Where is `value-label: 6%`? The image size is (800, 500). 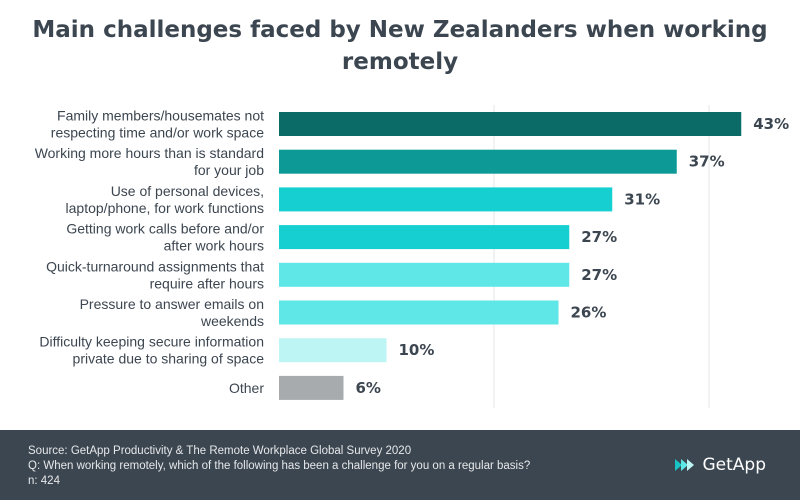 value-label: 6% is located at coordinates (368, 388).